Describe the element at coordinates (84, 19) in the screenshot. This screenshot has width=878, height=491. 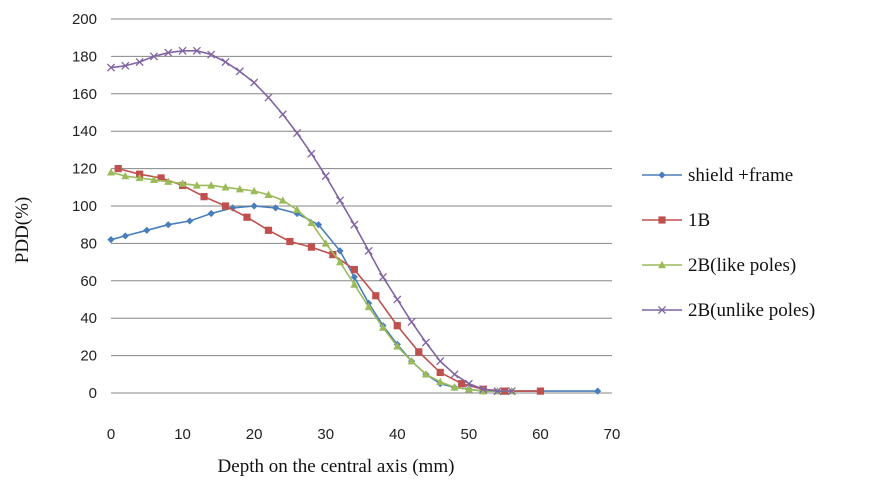
I see `y-tick-label-10: 200` at that location.